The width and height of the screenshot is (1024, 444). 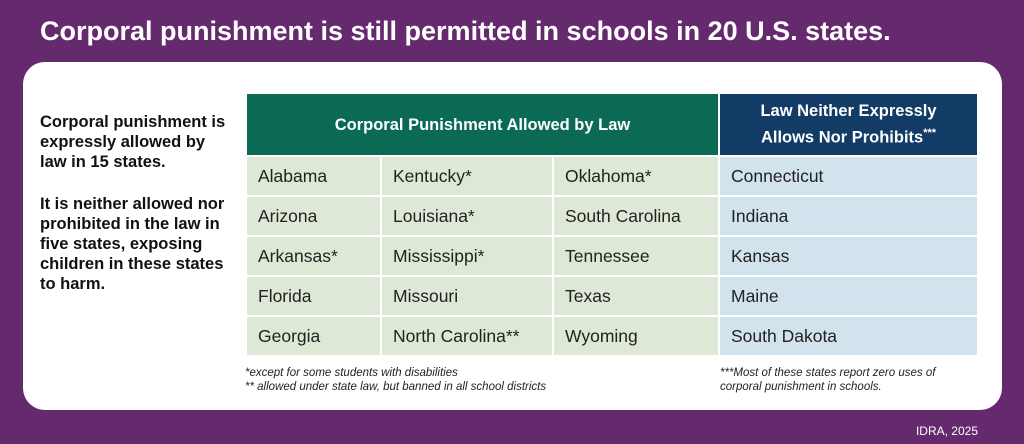 I want to click on state-cell: Missouri, so click(x=467, y=296).